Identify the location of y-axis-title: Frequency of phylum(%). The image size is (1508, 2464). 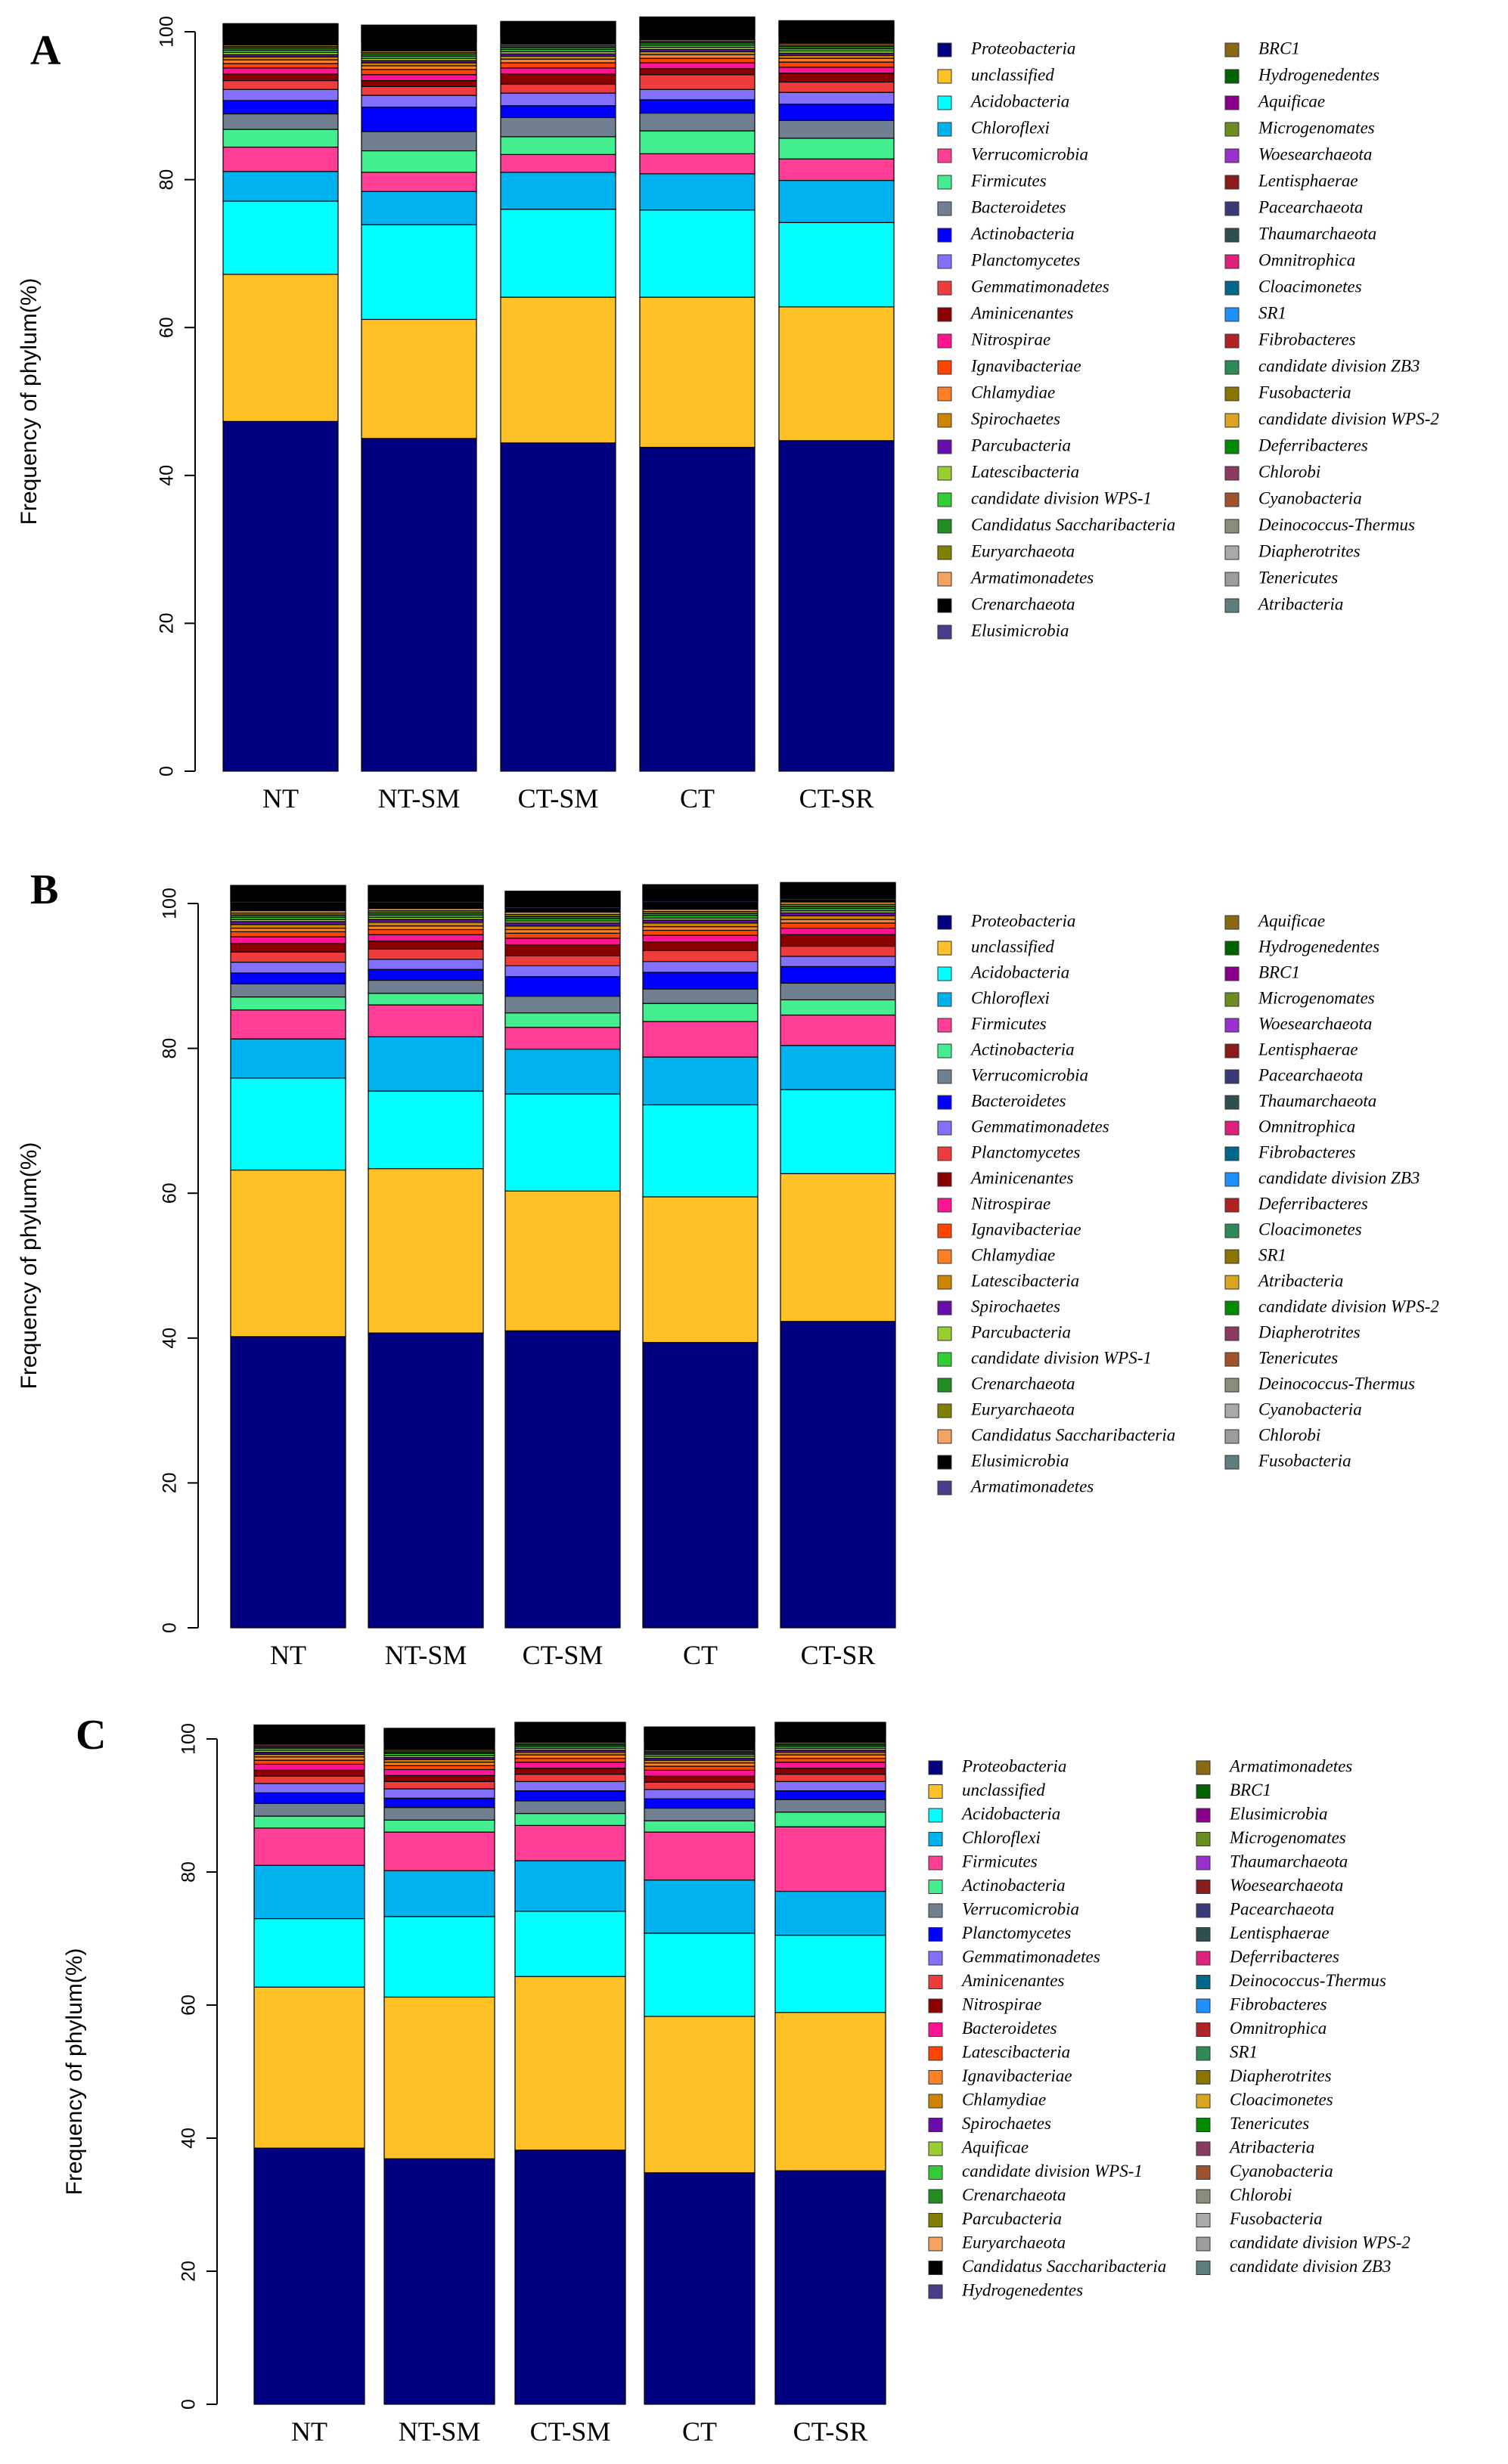
(74, 2072).